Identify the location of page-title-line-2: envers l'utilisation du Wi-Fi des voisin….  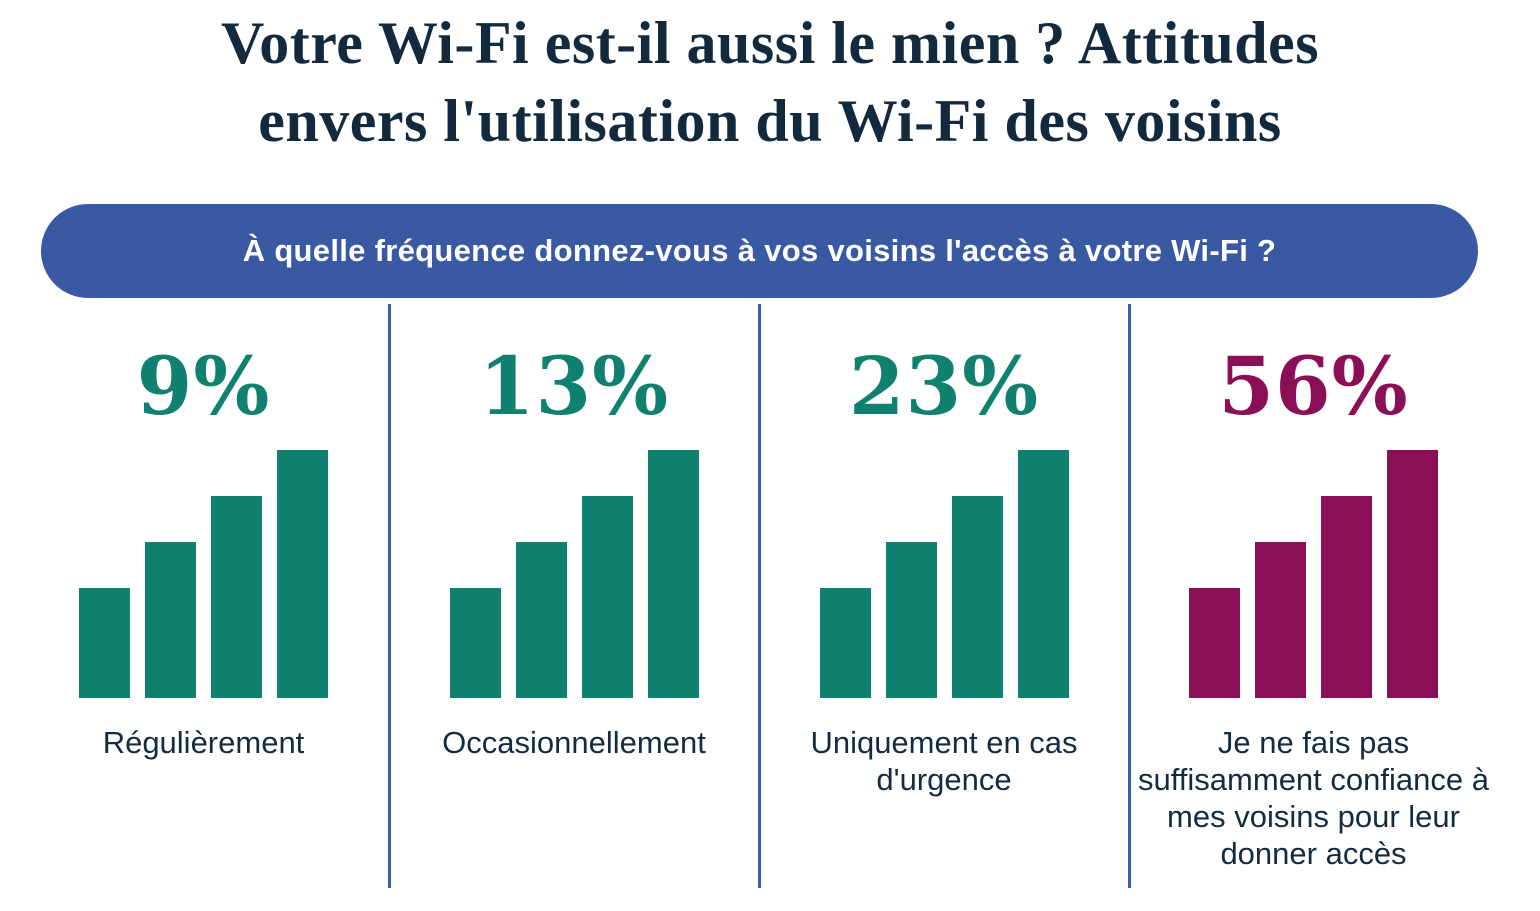
(770, 121).